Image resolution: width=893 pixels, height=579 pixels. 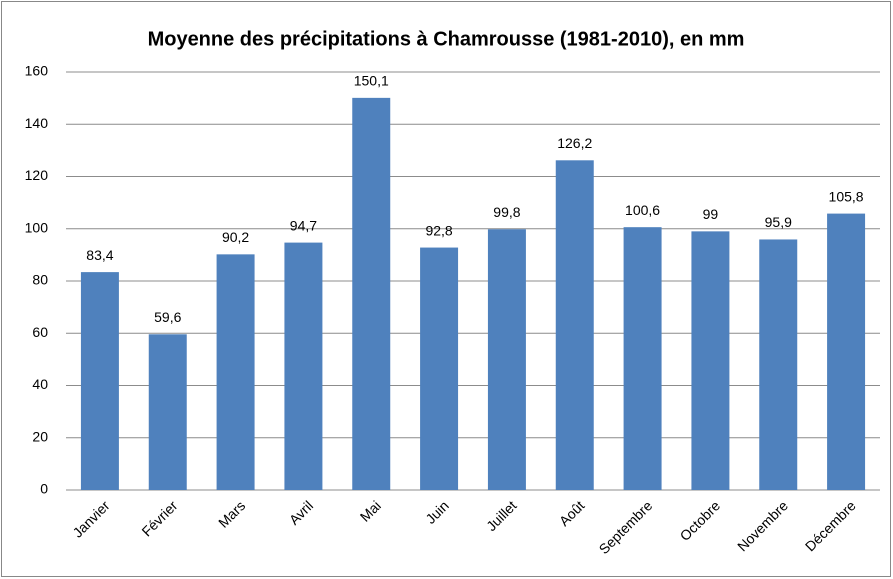 What do you see at coordinates (40, 280) in the screenshot?
I see `y-tick-label: 80` at bounding box center [40, 280].